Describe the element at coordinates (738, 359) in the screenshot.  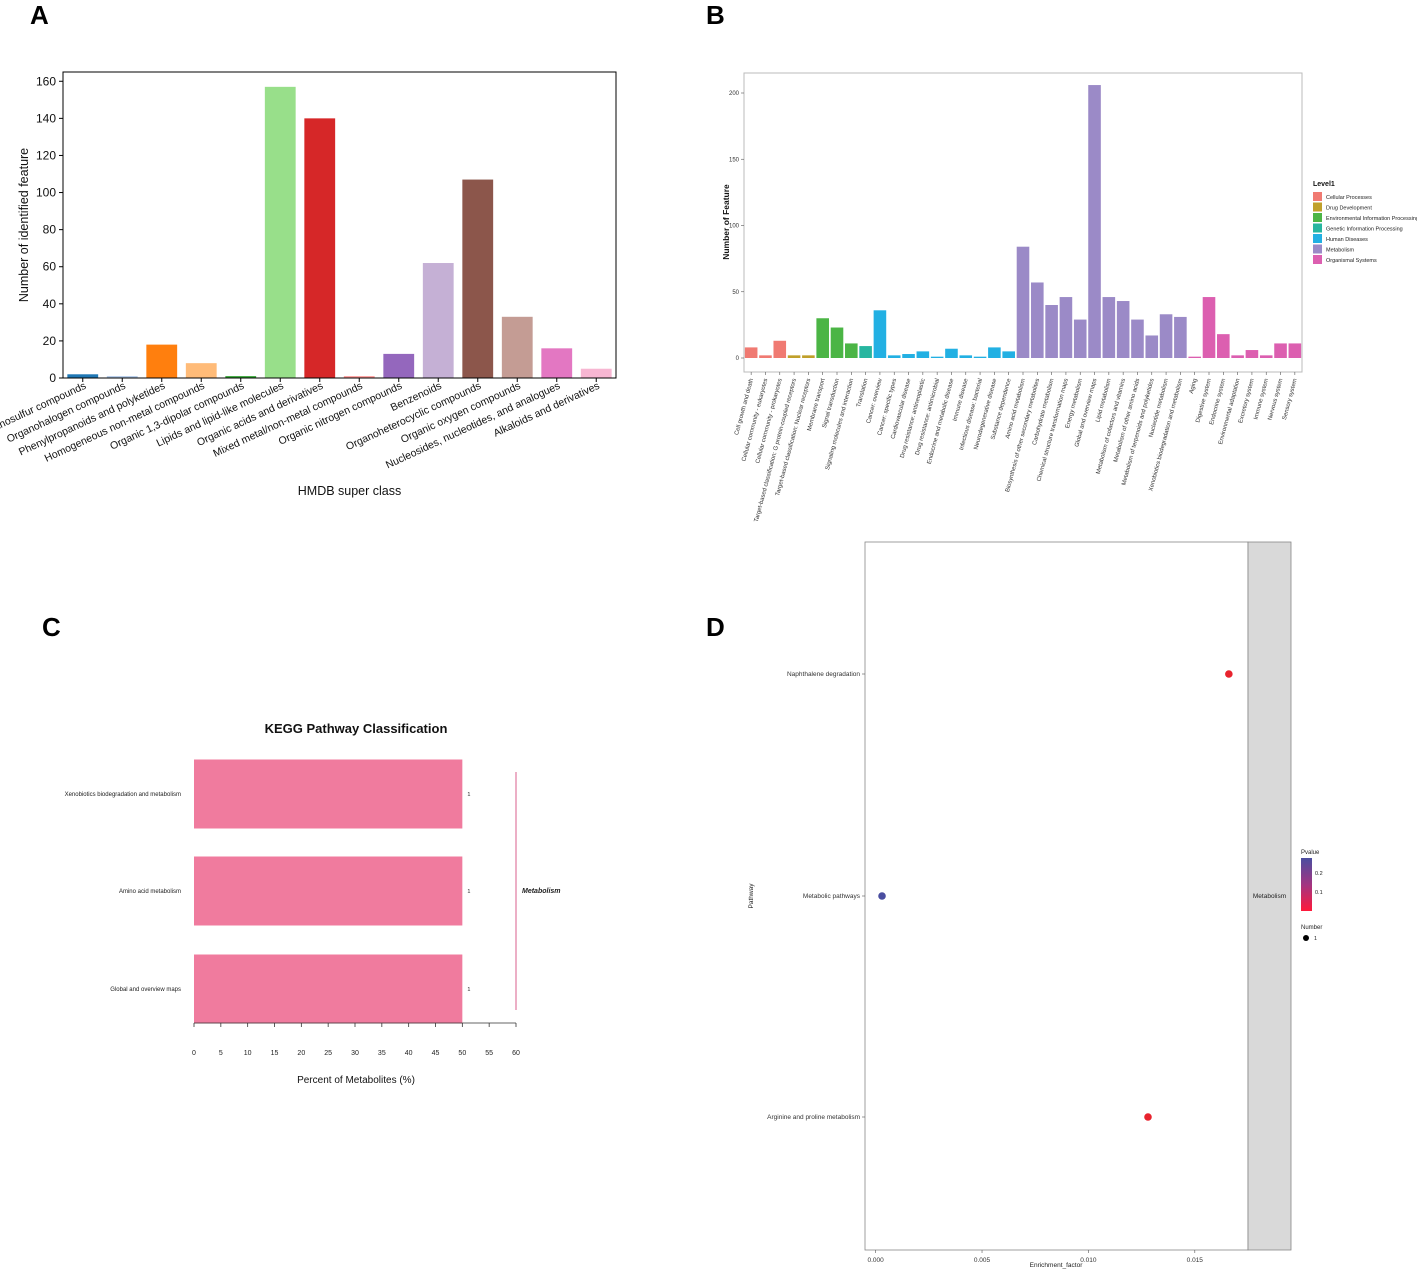
I see `ytick-label-b-0: 0` at that location.